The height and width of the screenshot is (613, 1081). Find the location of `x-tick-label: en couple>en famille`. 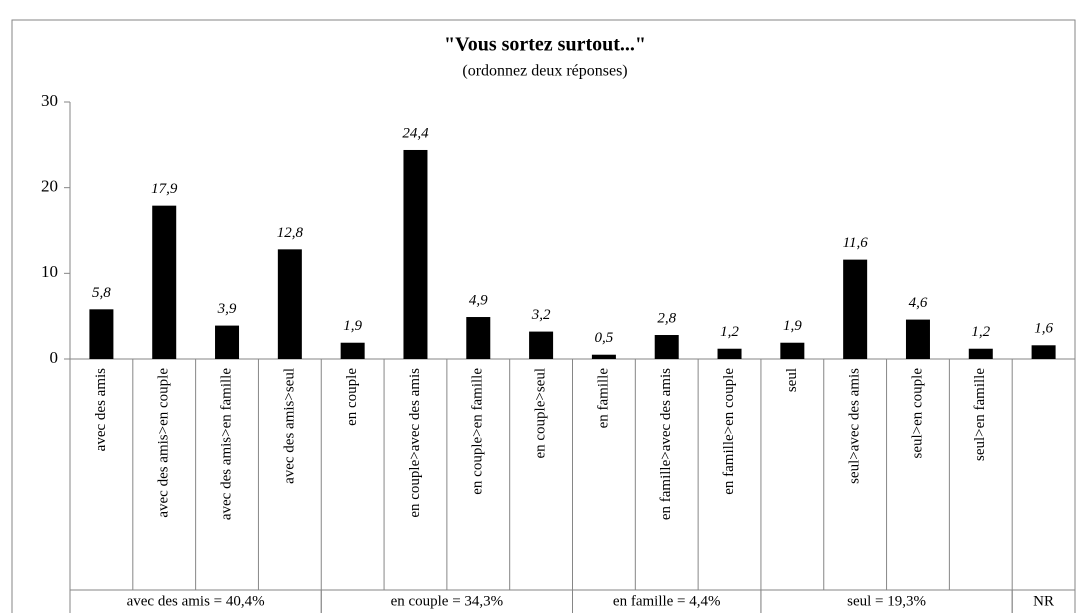

x-tick-label: en couple>en famille is located at coordinates (478, 431).